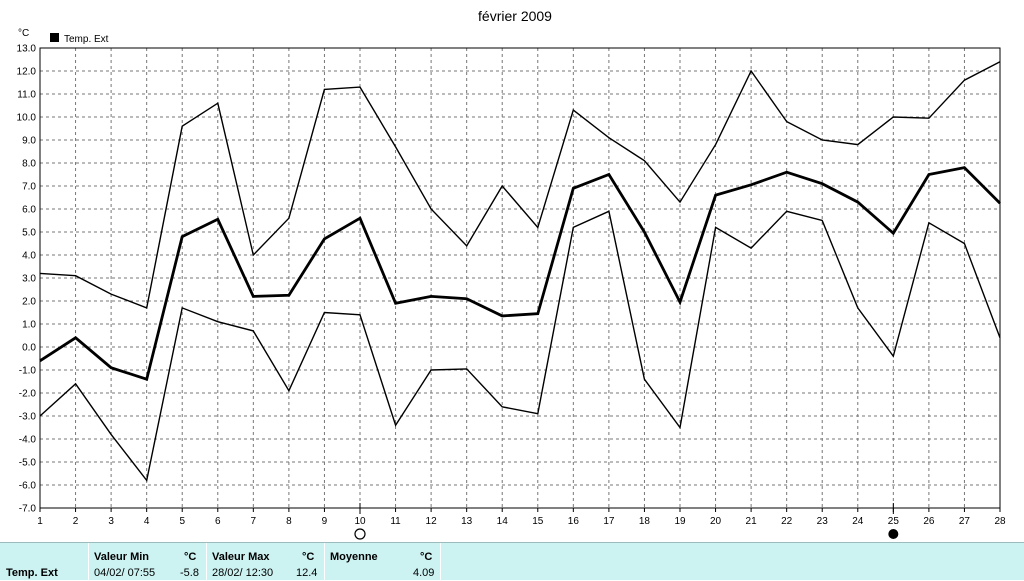 This screenshot has height=581, width=1024. What do you see at coordinates (28, 417) in the screenshot?
I see `y-tick-label: -3.0` at bounding box center [28, 417].